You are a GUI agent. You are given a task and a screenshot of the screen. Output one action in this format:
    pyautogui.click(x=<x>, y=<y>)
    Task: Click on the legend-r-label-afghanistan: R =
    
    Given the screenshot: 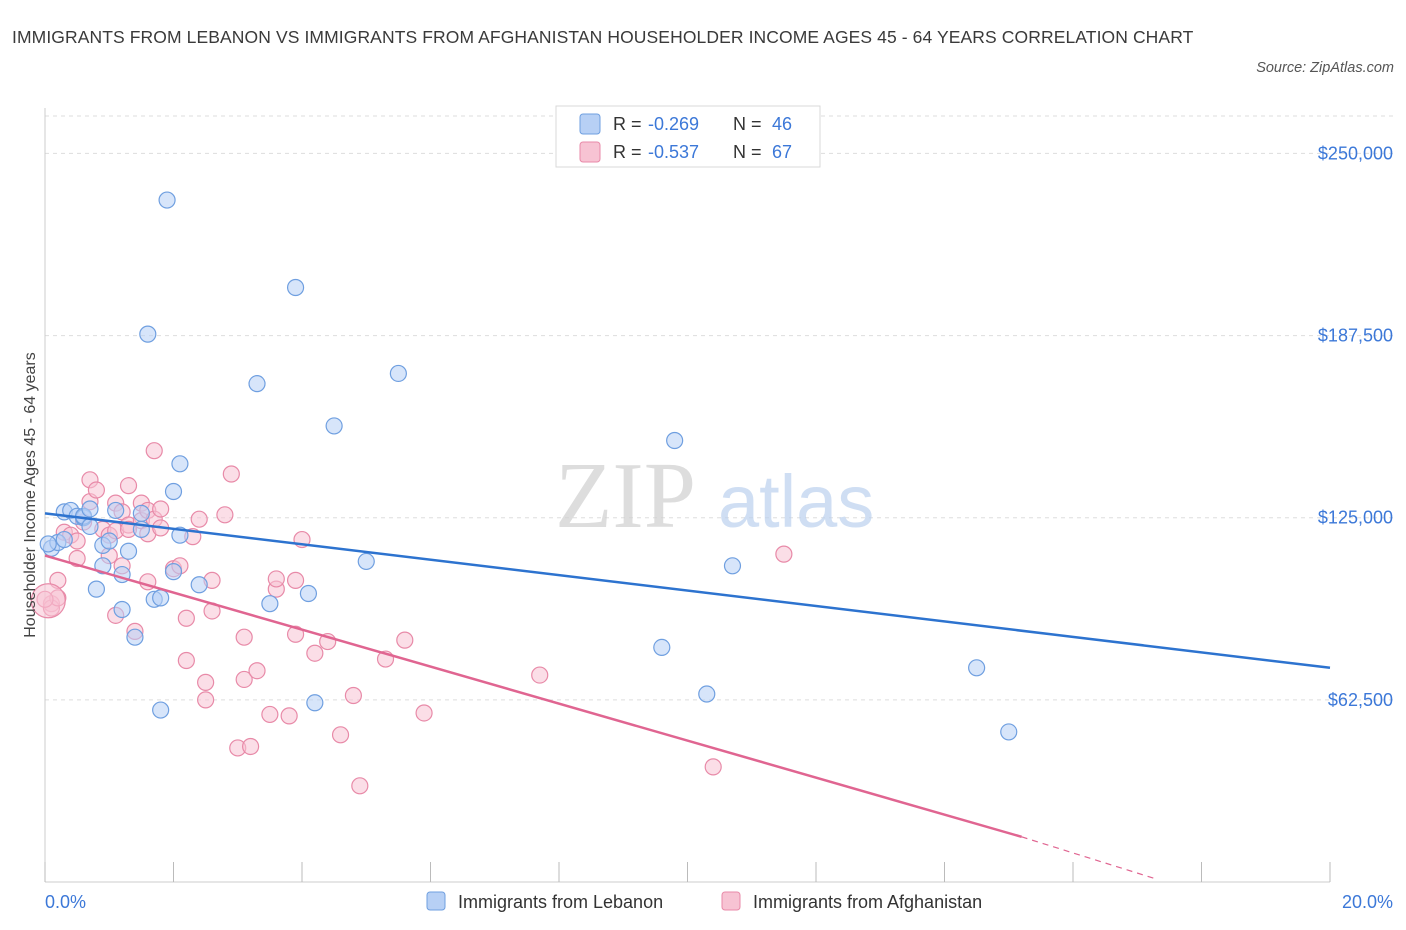 What is the action you would take?
    pyautogui.click(x=627, y=152)
    